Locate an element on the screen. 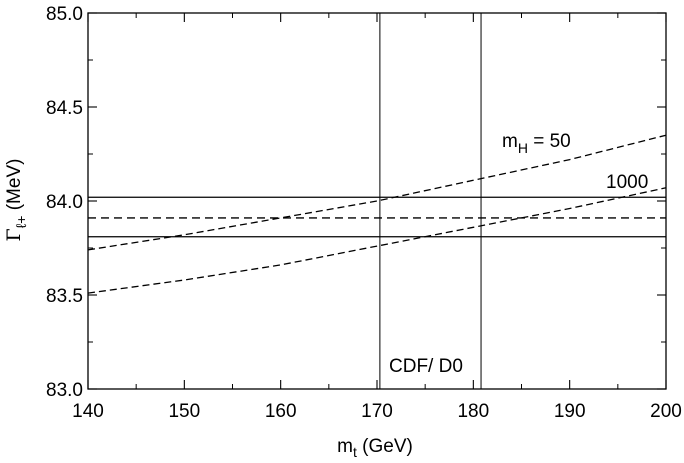 This screenshot has width=684, height=463. annotation-cdf-d0: CDF/ D0 is located at coordinates (426, 366).